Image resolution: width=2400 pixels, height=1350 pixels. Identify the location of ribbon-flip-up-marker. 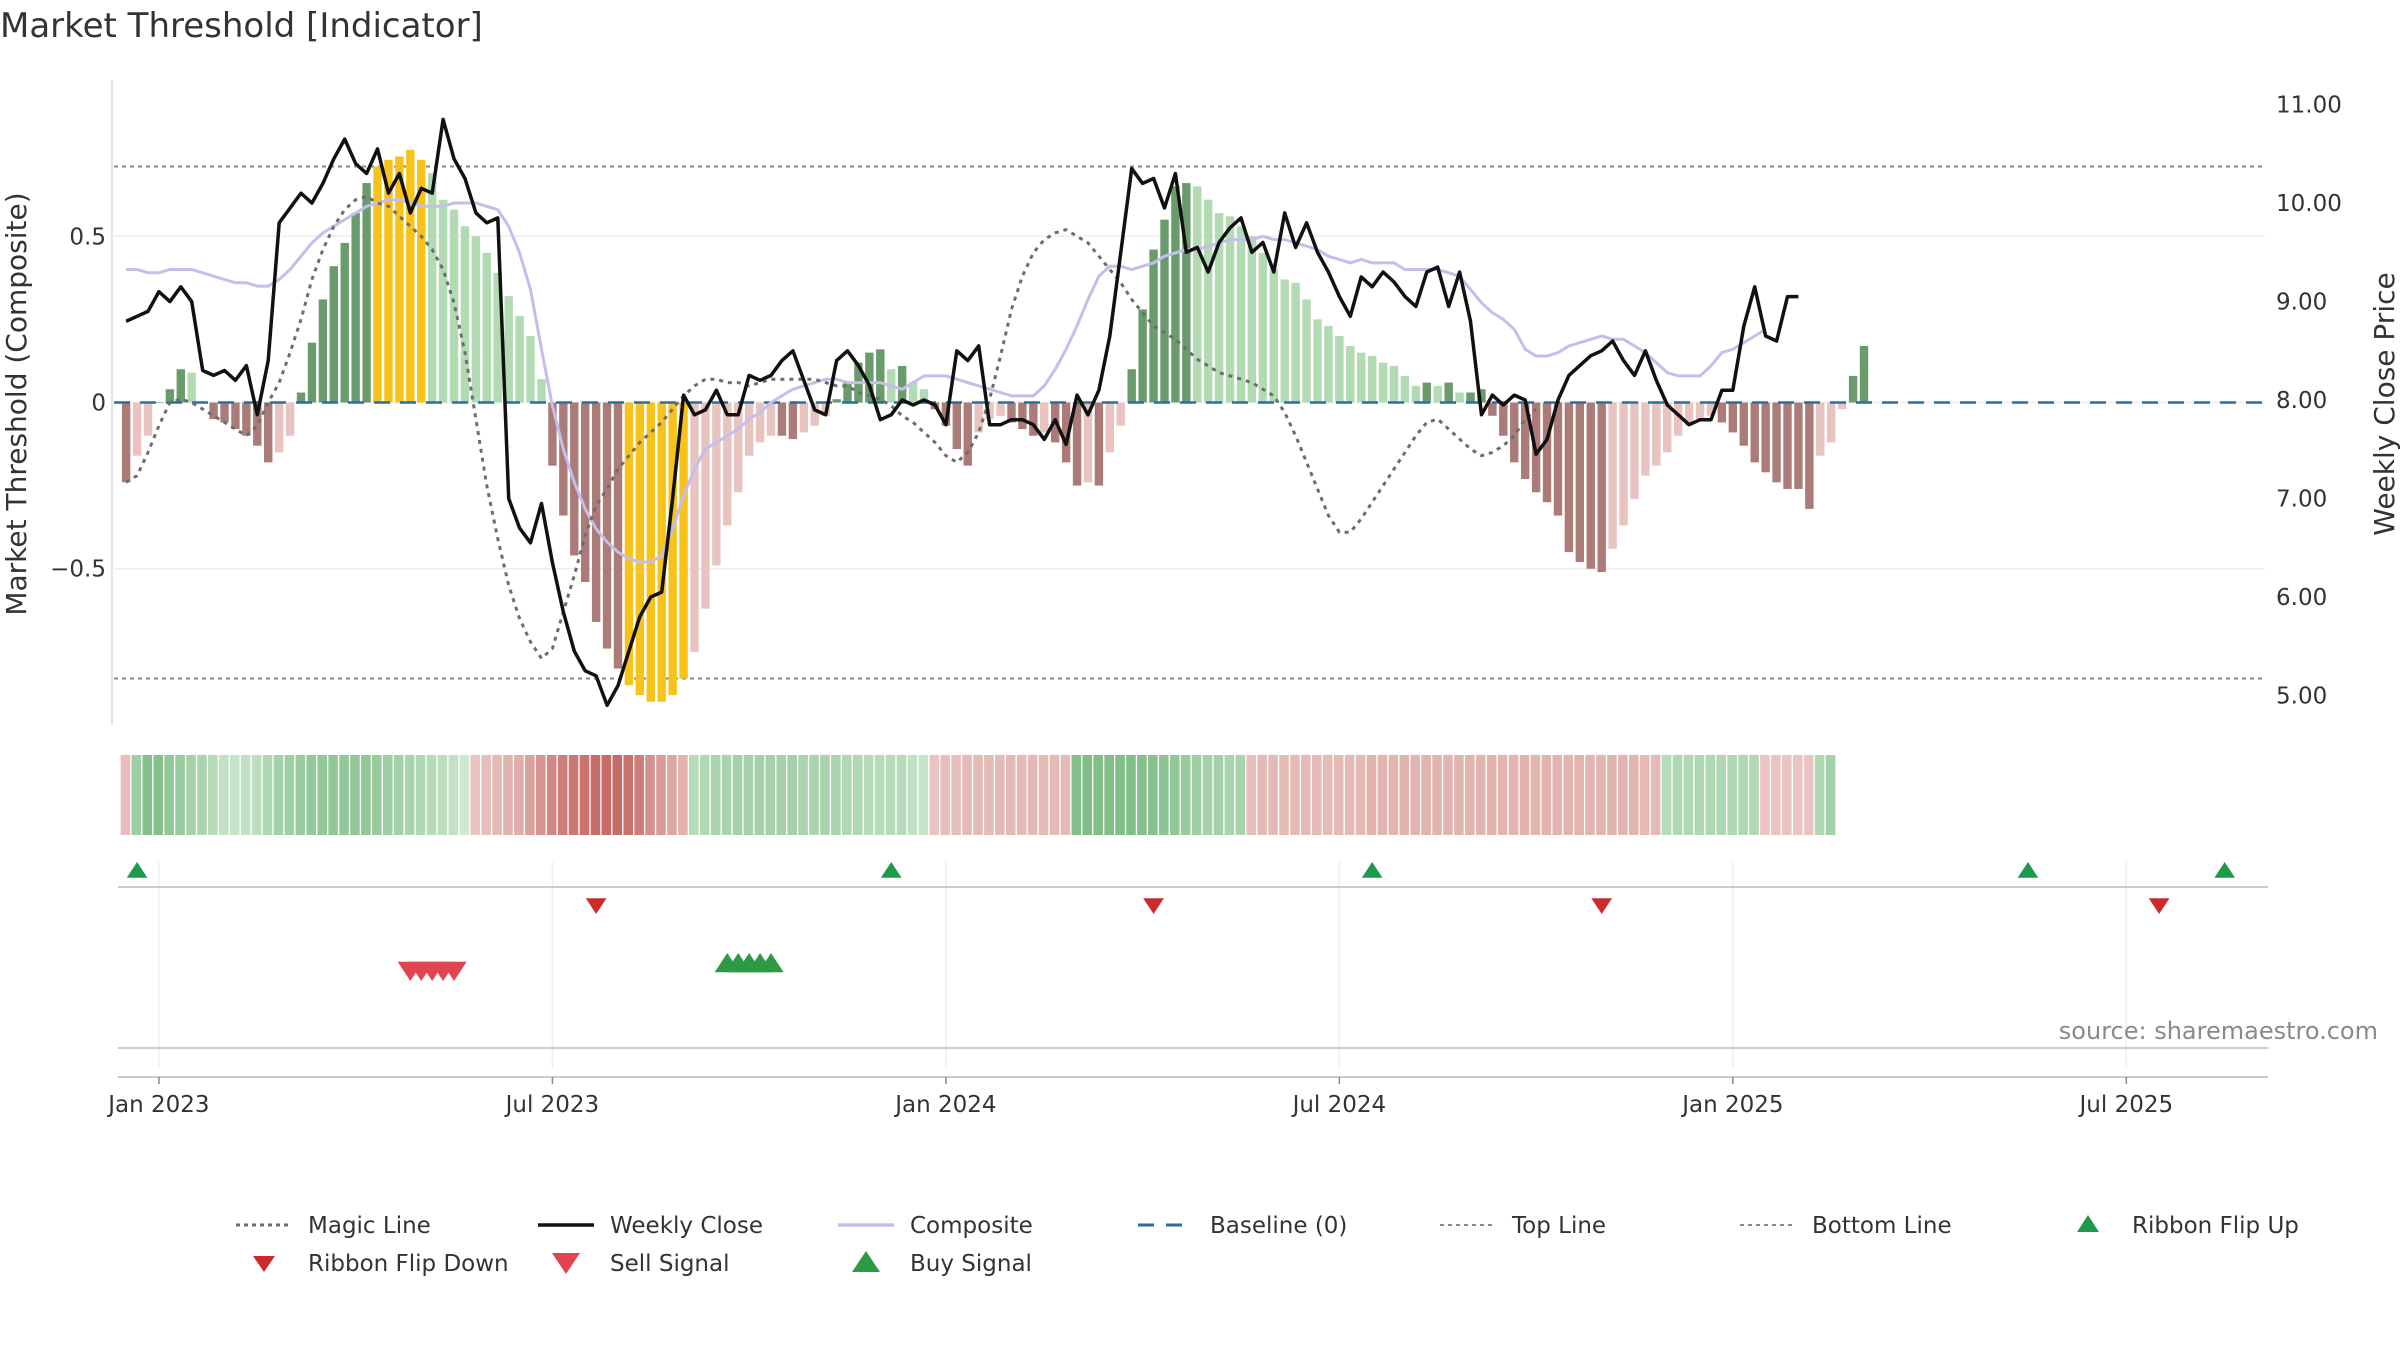
(2225, 870).